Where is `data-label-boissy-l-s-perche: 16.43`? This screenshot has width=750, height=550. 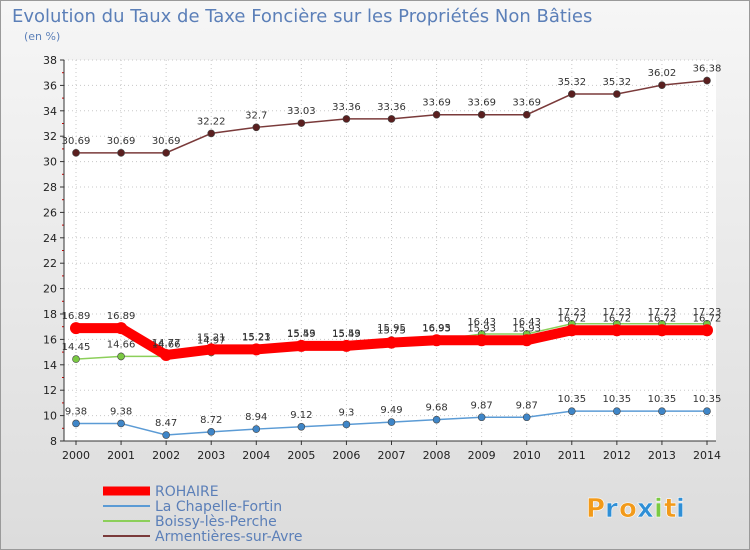
data-label-boissy-l-s-perche: 16.43 is located at coordinates (526, 322).